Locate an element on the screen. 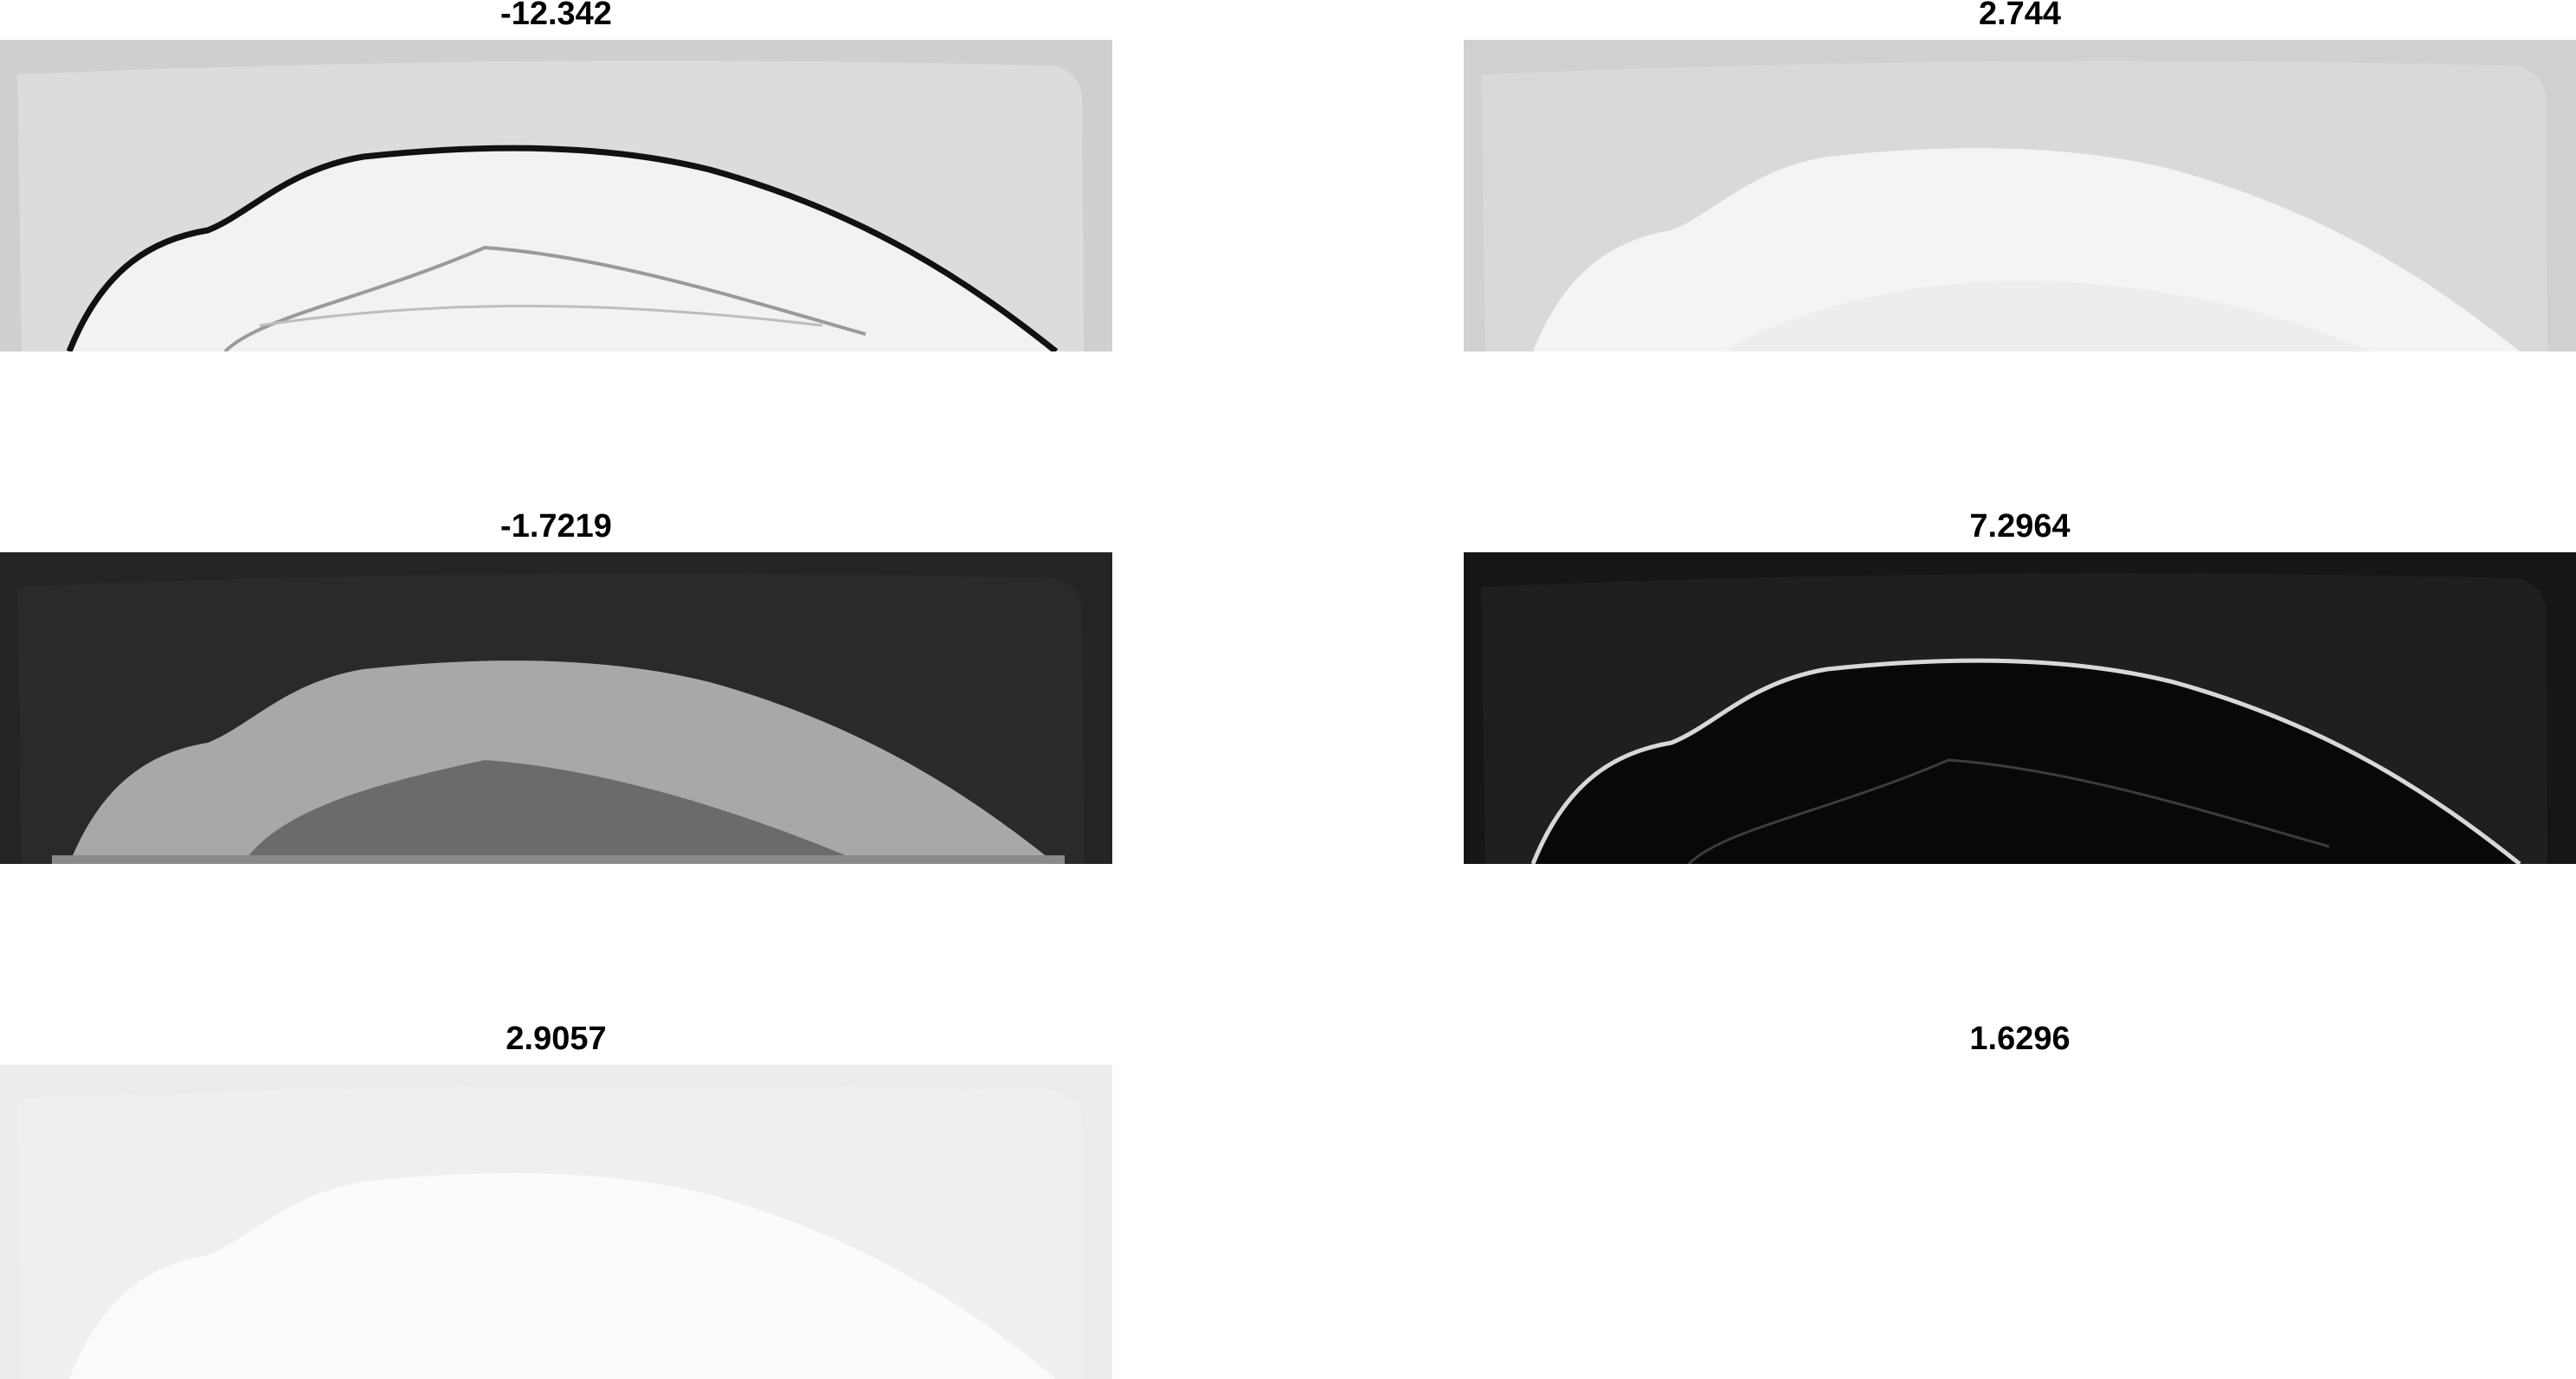 Image resolution: width=2576 pixels, height=1379 pixels. panel-3-bottom-band is located at coordinates (558, 859).